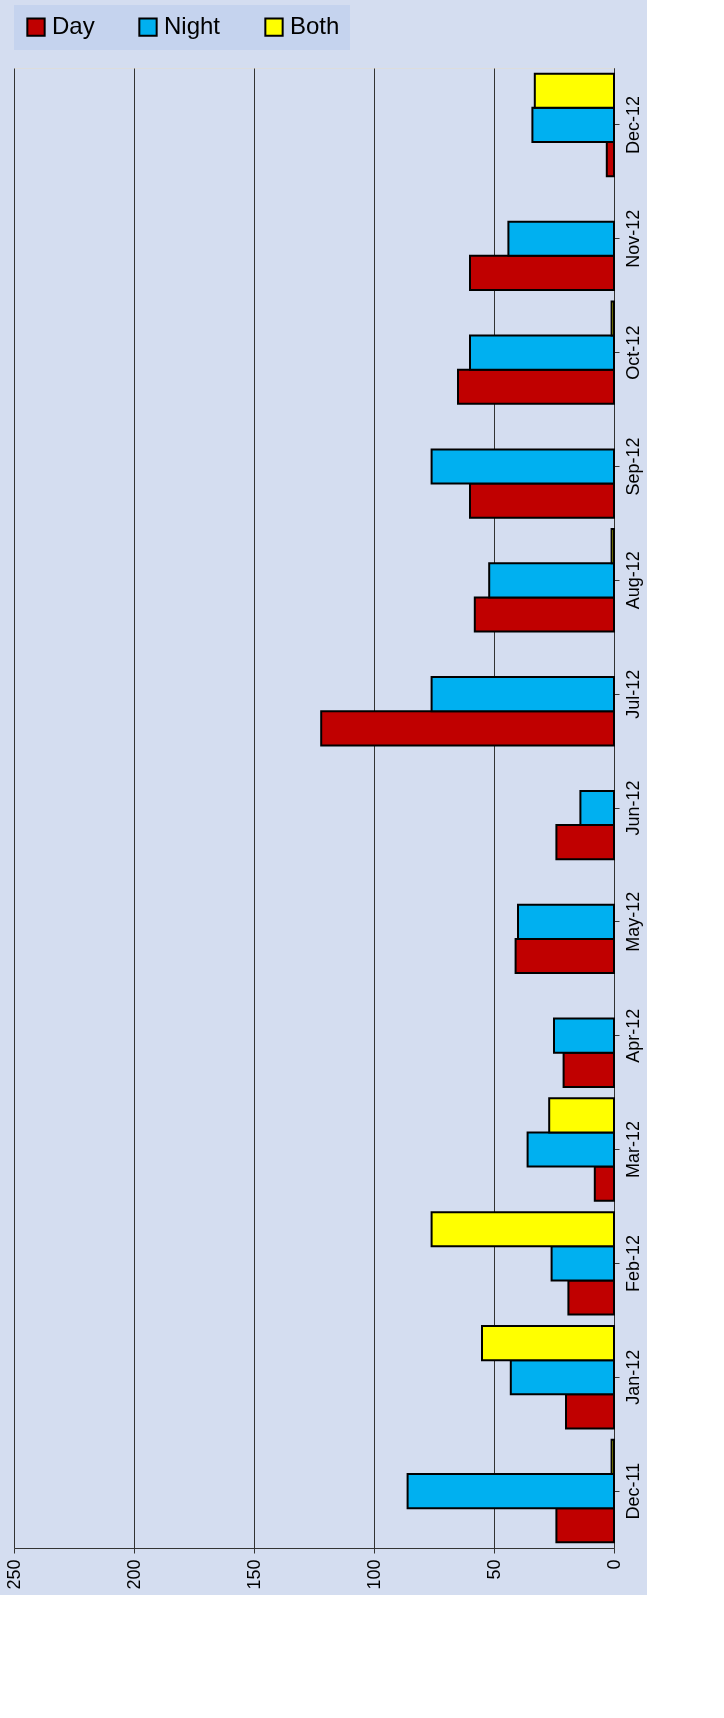  What do you see at coordinates (632, 1150) in the screenshot?
I see `y-tick-label: Mar-12` at bounding box center [632, 1150].